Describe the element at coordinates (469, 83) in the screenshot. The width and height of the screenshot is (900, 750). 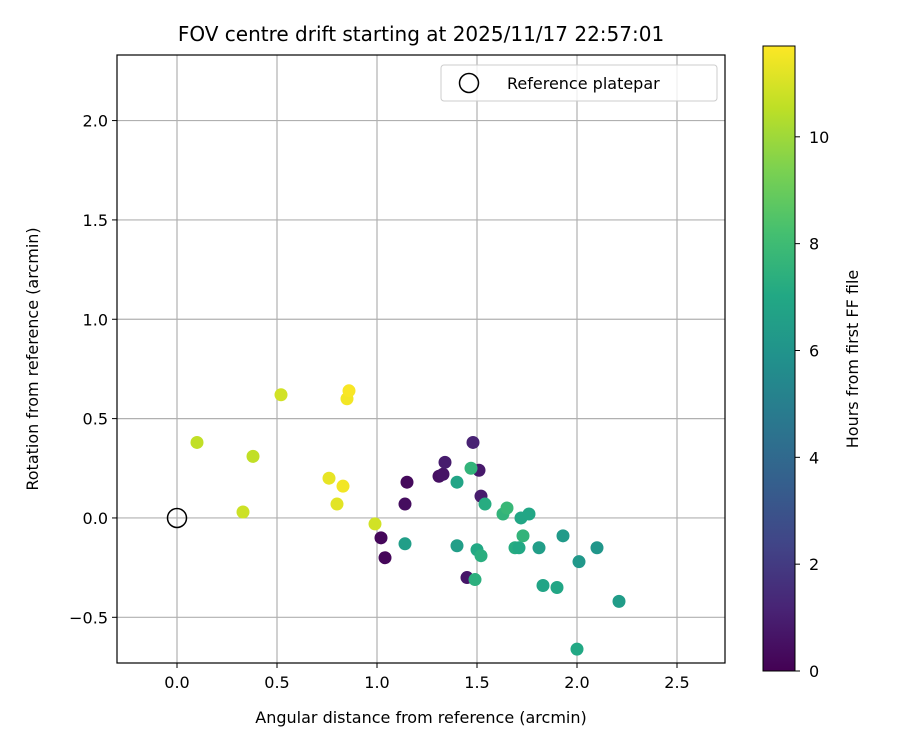
I see `legend-marker-icon` at that location.